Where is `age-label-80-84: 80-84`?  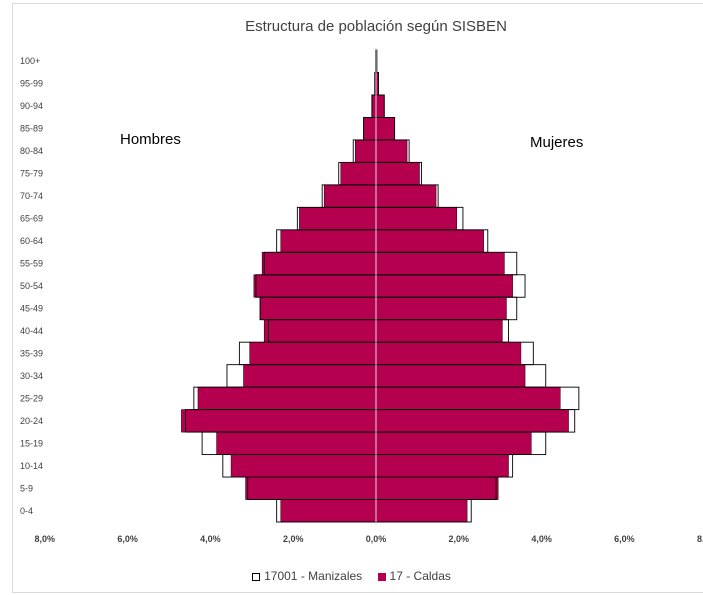 age-label-80-84: 80-84 is located at coordinates (31, 151).